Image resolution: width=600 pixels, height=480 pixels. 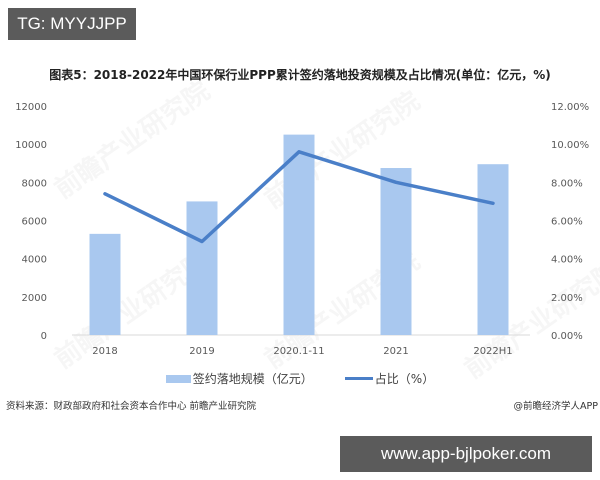 I want to click on legend-item-bar: 签约落地规模（亿元）, so click(x=239, y=378).